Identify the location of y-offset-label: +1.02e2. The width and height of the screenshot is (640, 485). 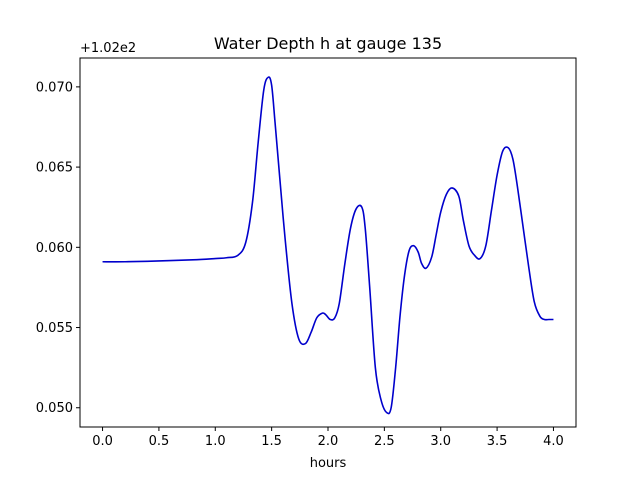
(108, 48).